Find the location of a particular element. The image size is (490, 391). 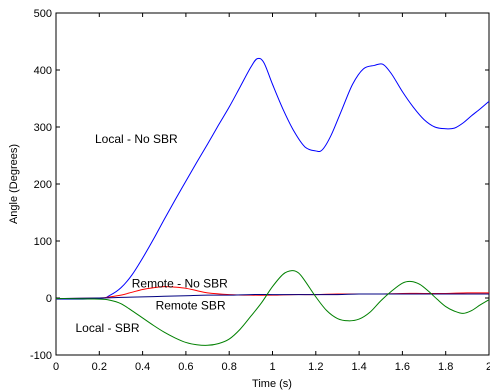

y-tick-label: 400 is located at coordinates (43, 71).